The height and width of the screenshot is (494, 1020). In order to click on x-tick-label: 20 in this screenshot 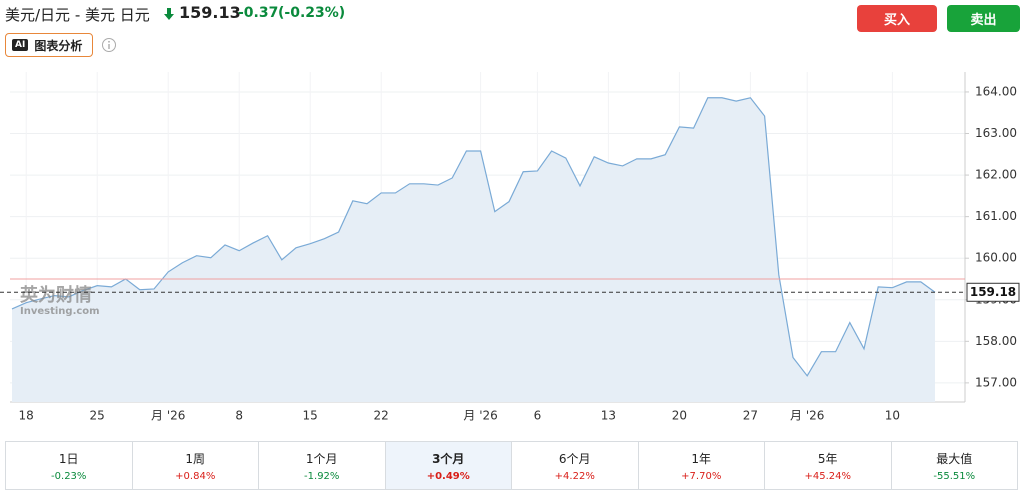, I will do `click(679, 416)`.